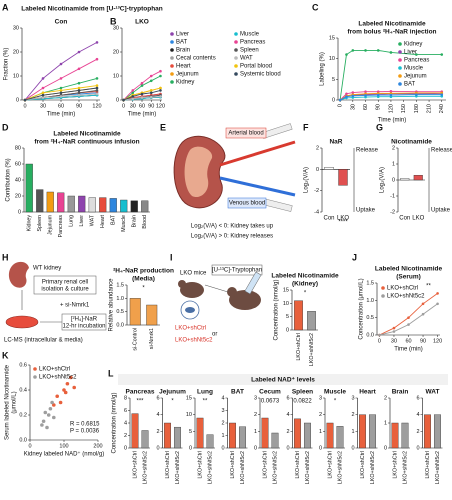  Describe the element at coordinates (120, 285) in the screenshot. I see `y-tick-label: 1.5` at that location.